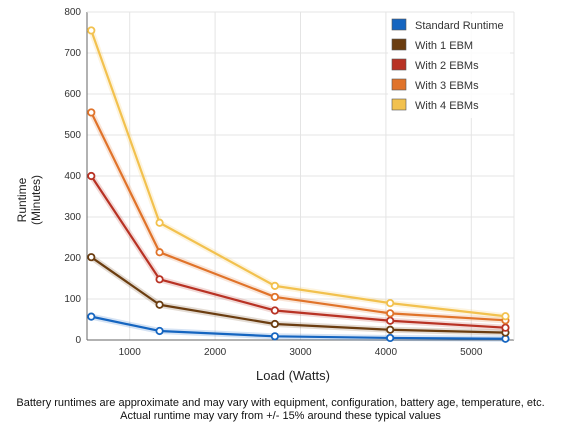 The image size is (561, 439). I want to click on y-tick-label: 700, so click(72, 53).